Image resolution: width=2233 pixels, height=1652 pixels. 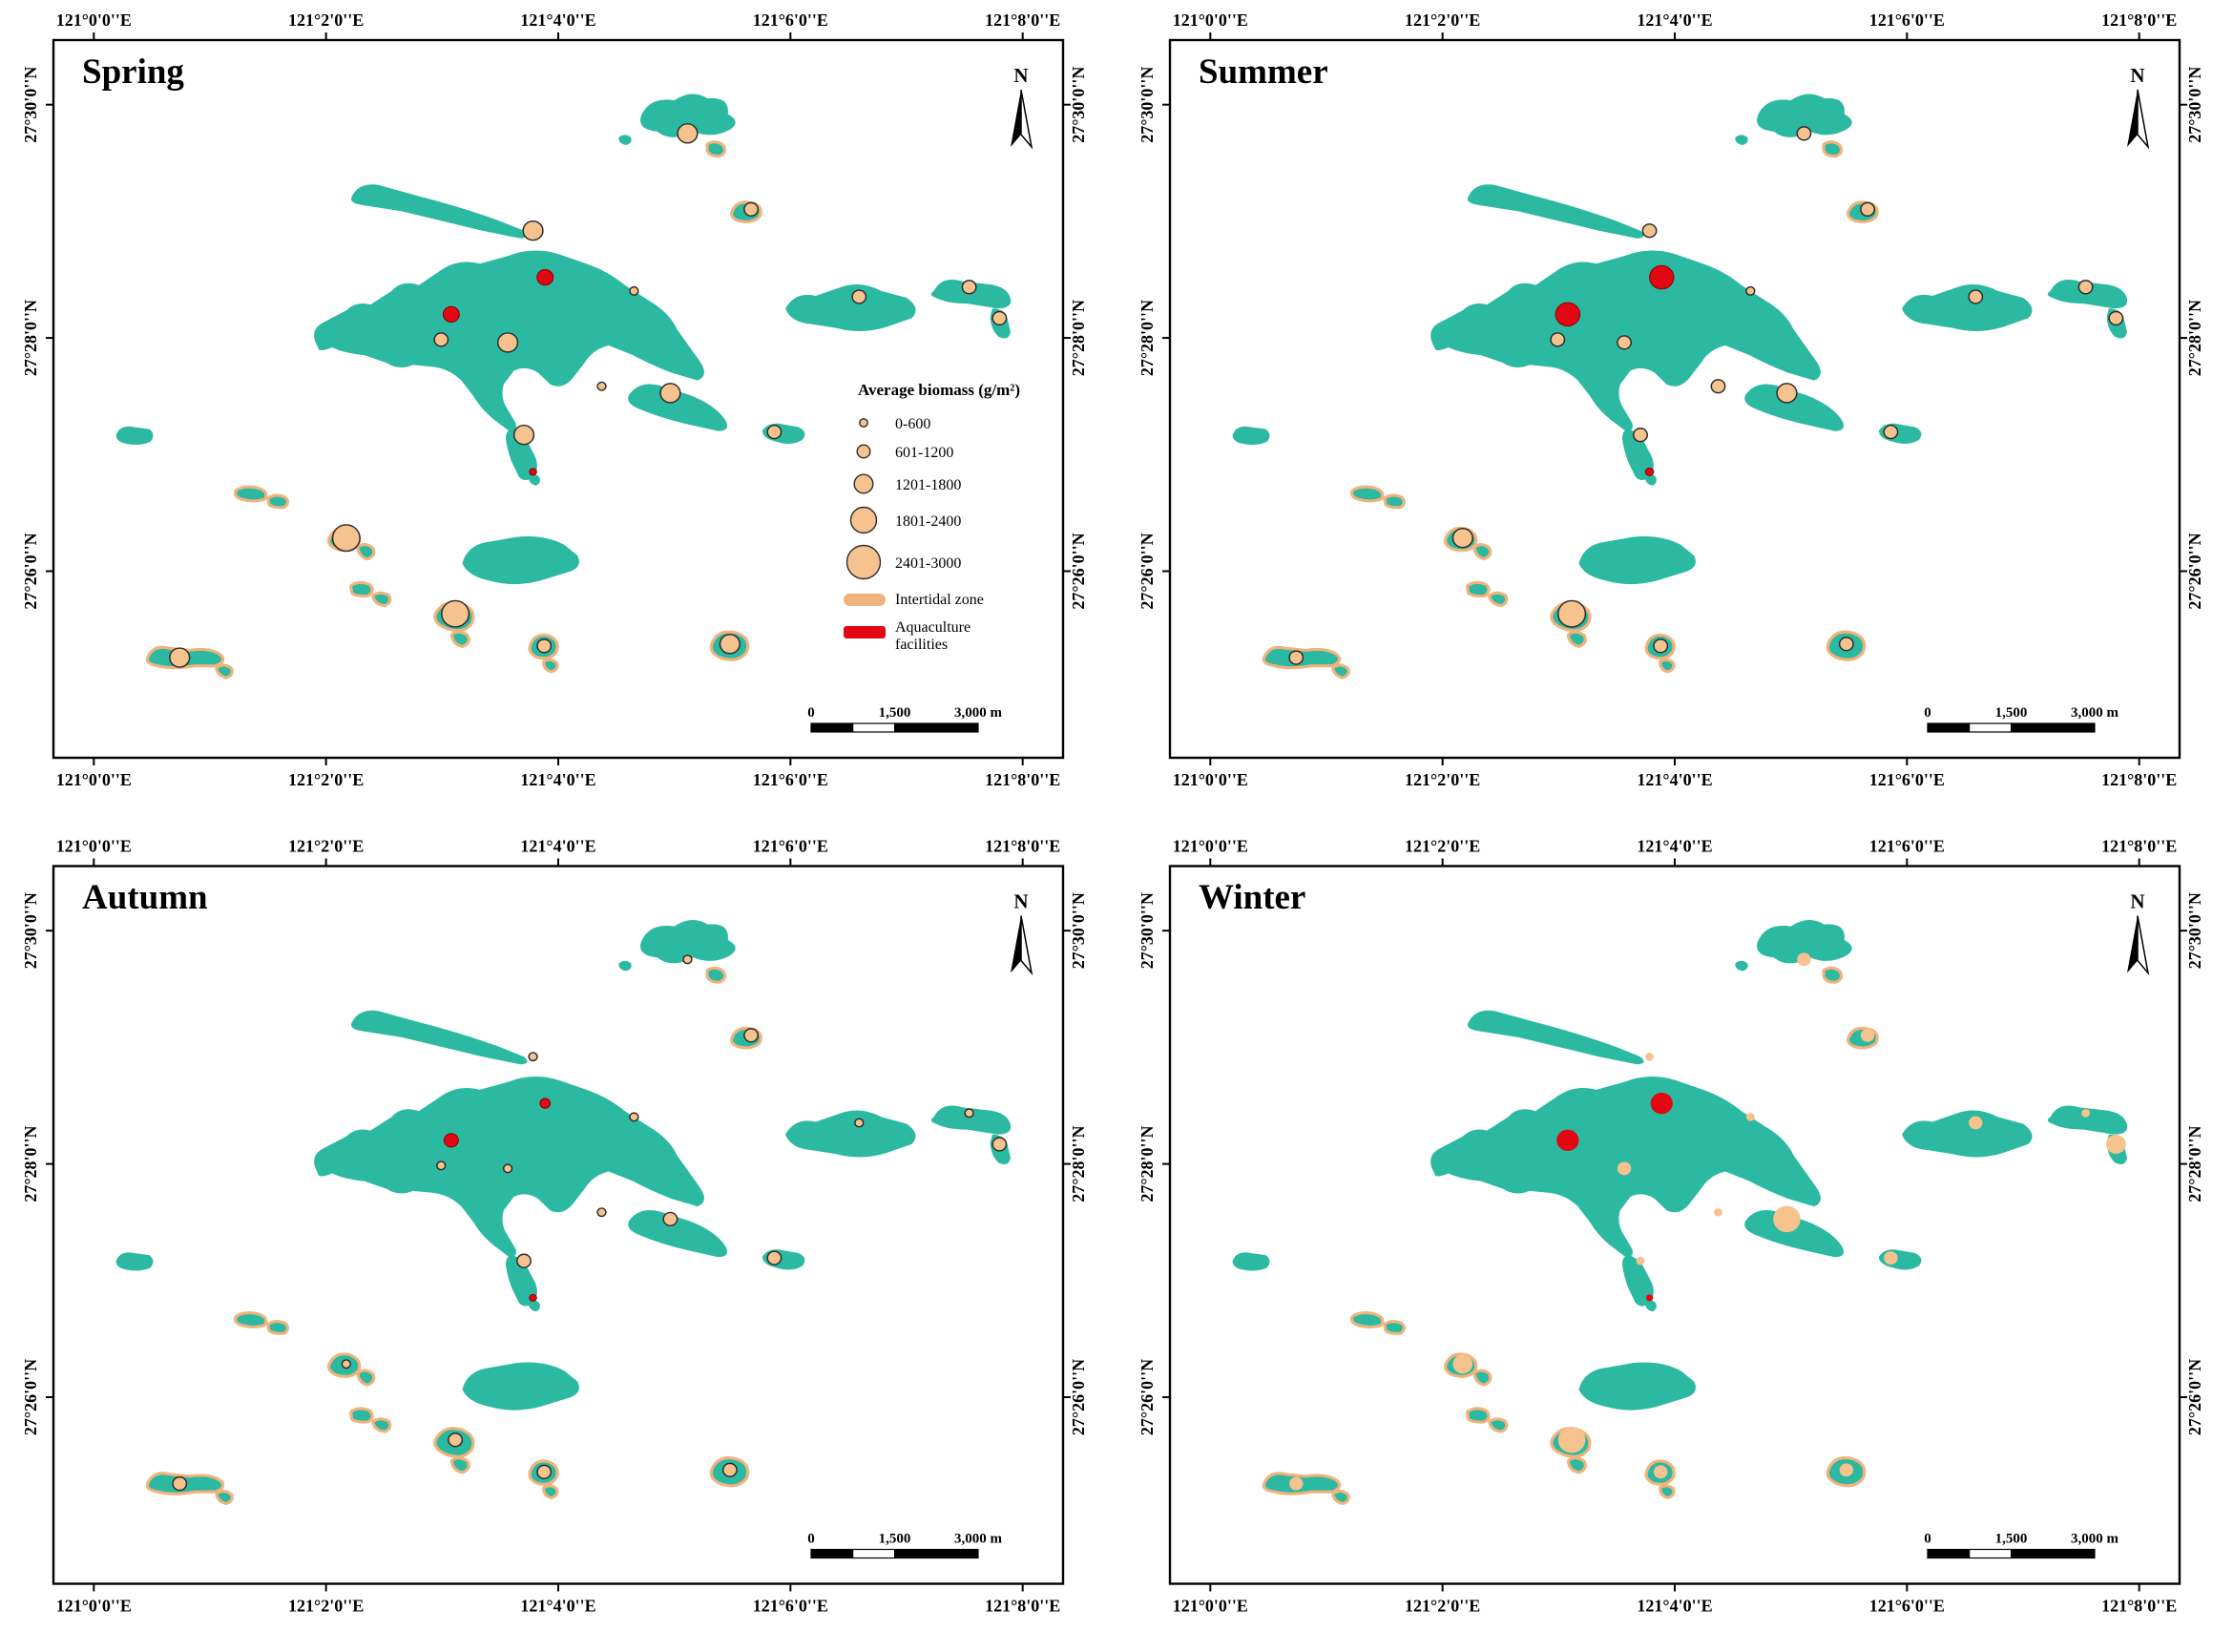 What do you see at coordinates (2012, 713) in the screenshot?
I see `scale-bar-label: 1,500` at bounding box center [2012, 713].